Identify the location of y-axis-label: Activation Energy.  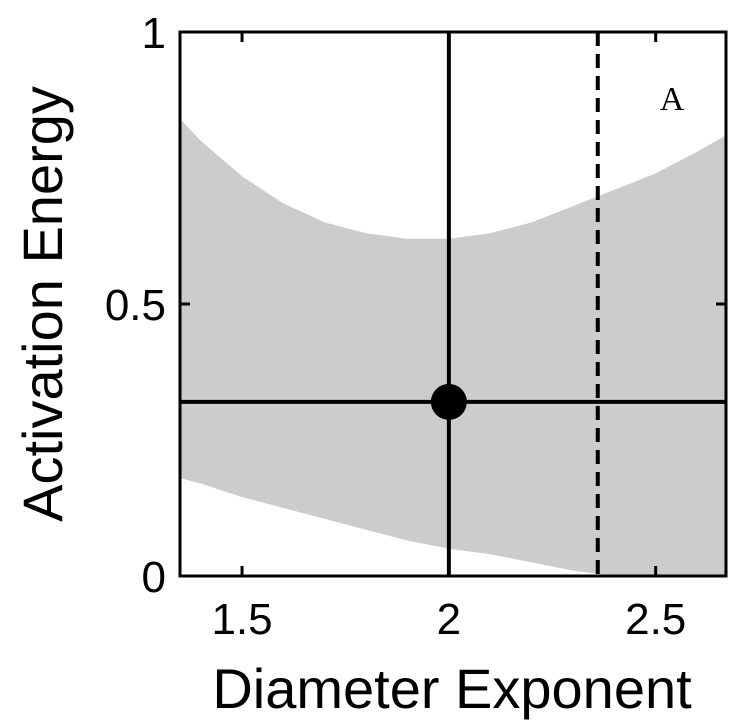
(42, 304).